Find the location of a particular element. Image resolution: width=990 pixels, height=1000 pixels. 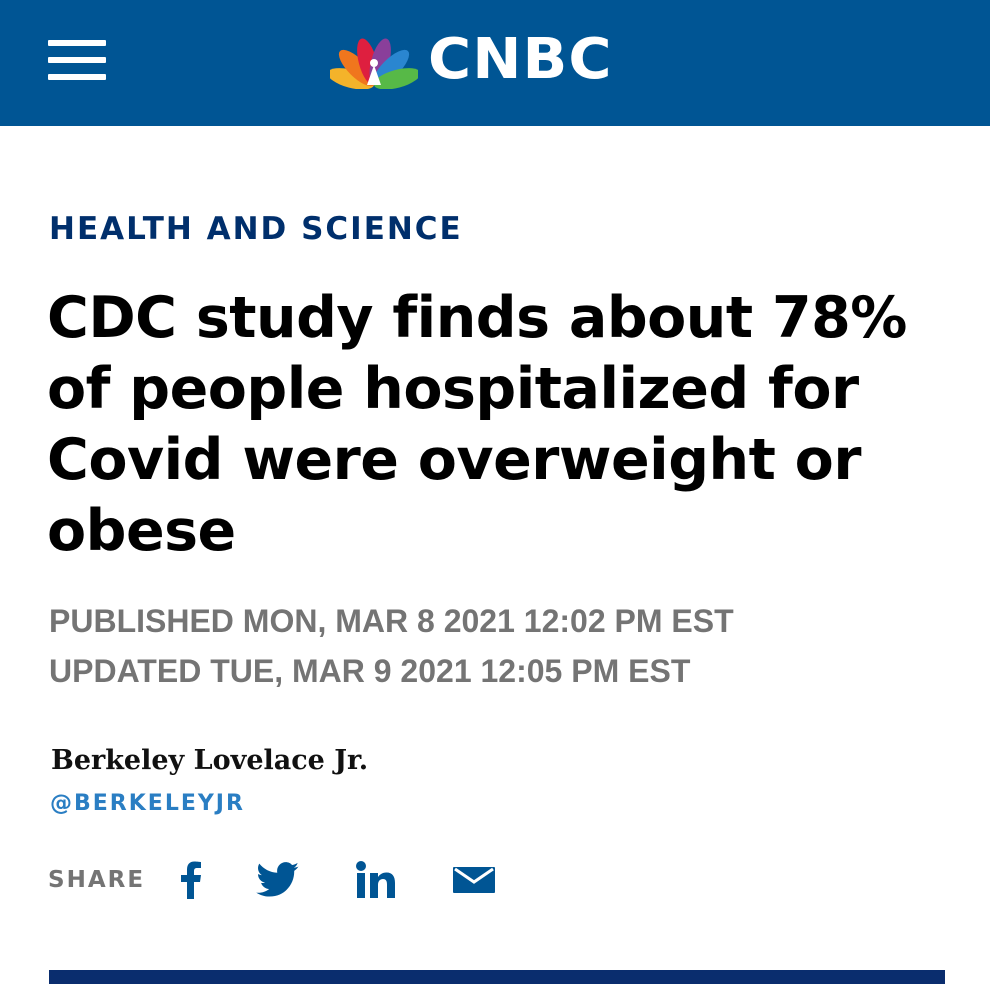

top-nav-bar: CNBC is located at coordinates (495, 63).